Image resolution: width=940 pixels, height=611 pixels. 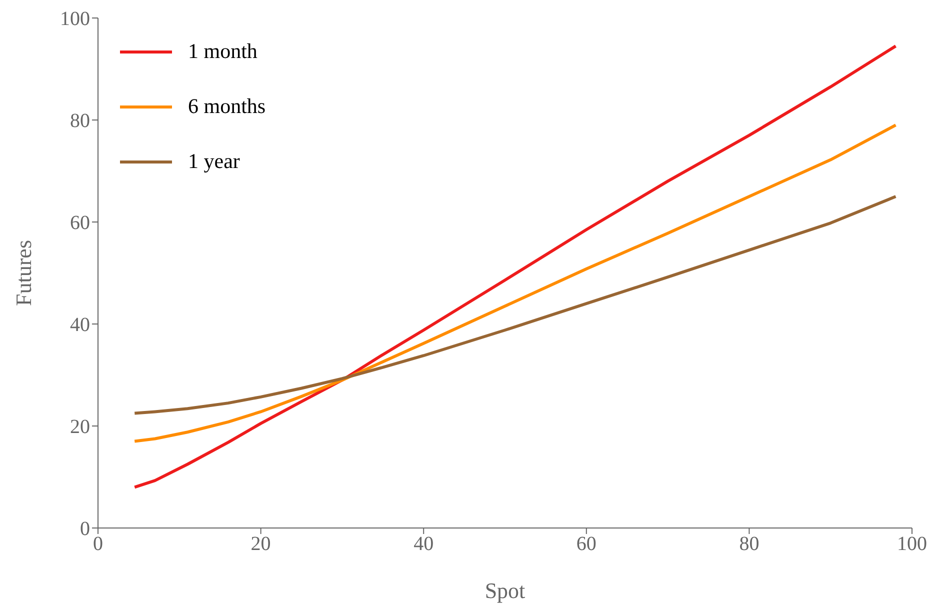 What do you see at coordinates (214, 161) in the screenshot?
I see `legend-label: 1 year` at bounding box center [214, 161].